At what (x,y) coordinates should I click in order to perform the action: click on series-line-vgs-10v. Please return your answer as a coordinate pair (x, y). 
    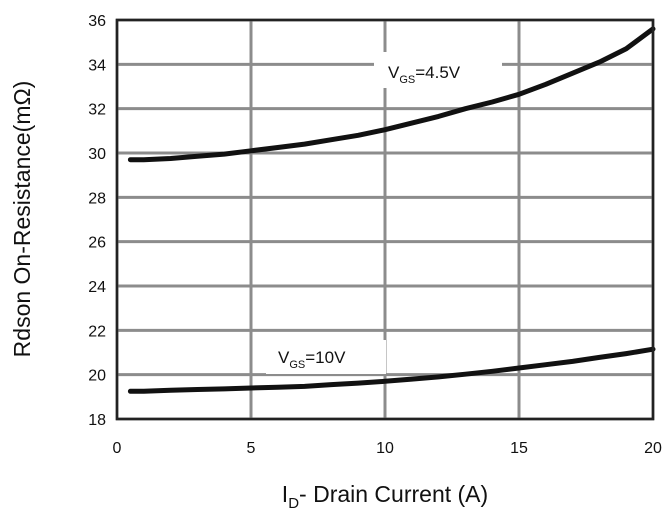
    Looking at the image, I should click on (391, 370).